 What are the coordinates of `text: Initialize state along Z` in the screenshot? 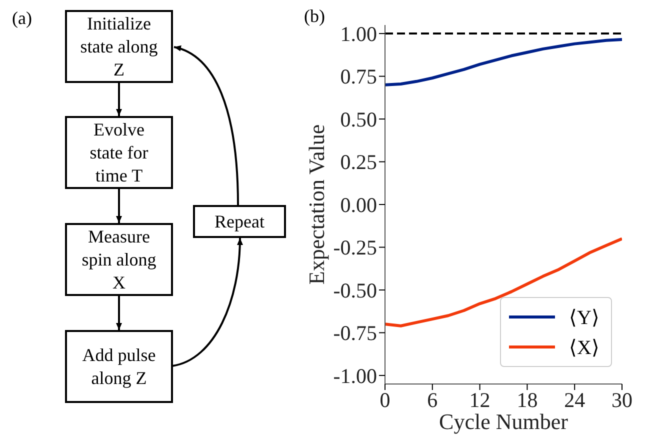 It's located at (119, 47).